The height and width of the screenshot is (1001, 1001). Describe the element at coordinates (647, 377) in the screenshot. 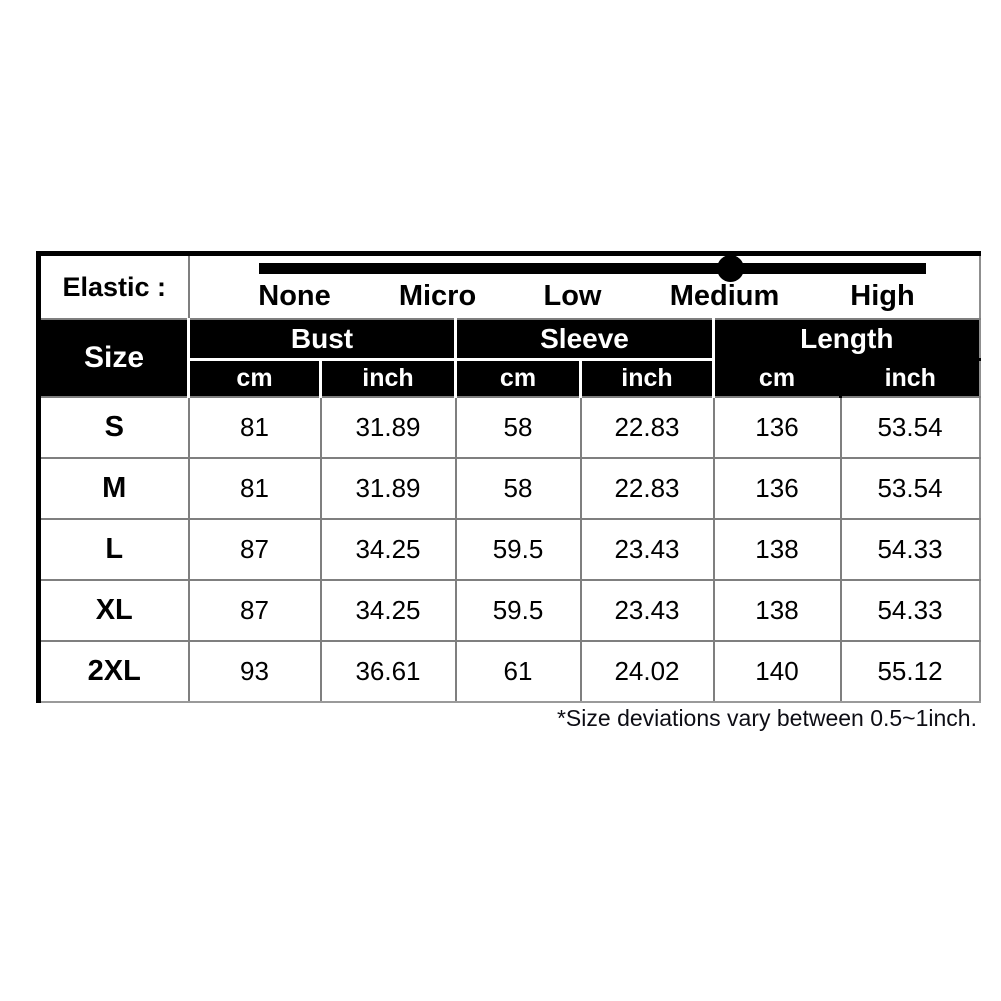

I see `unit-sleeve-inch: inch` at that location.